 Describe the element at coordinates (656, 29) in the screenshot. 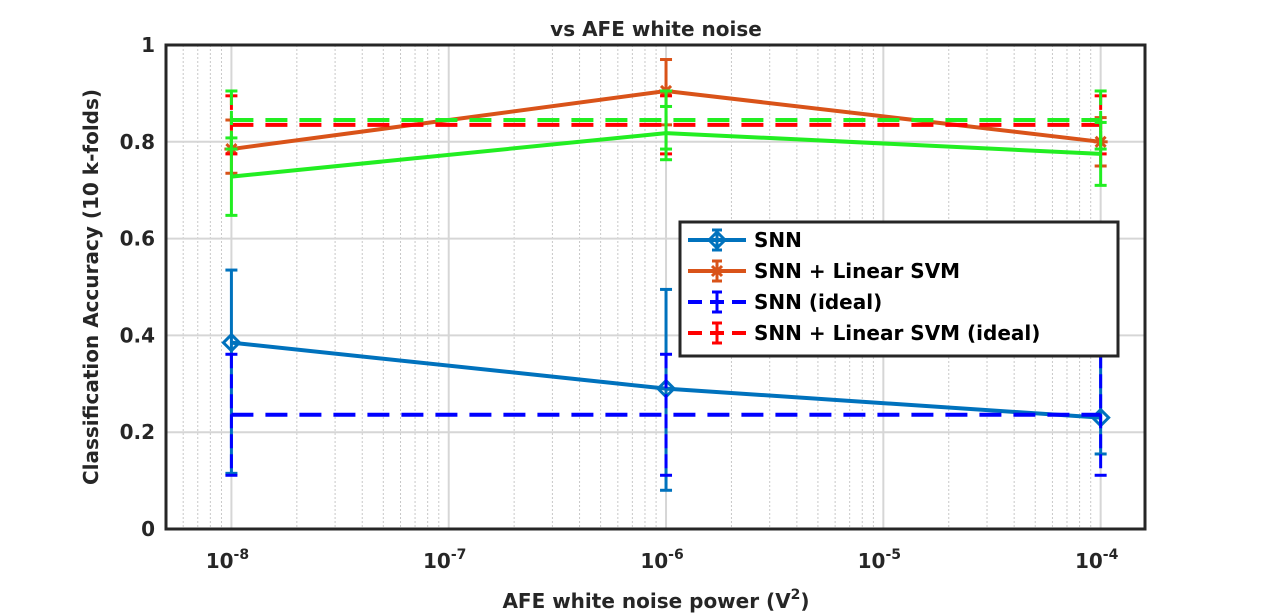

I see `chart-title: vs AFE white noise` at that location.